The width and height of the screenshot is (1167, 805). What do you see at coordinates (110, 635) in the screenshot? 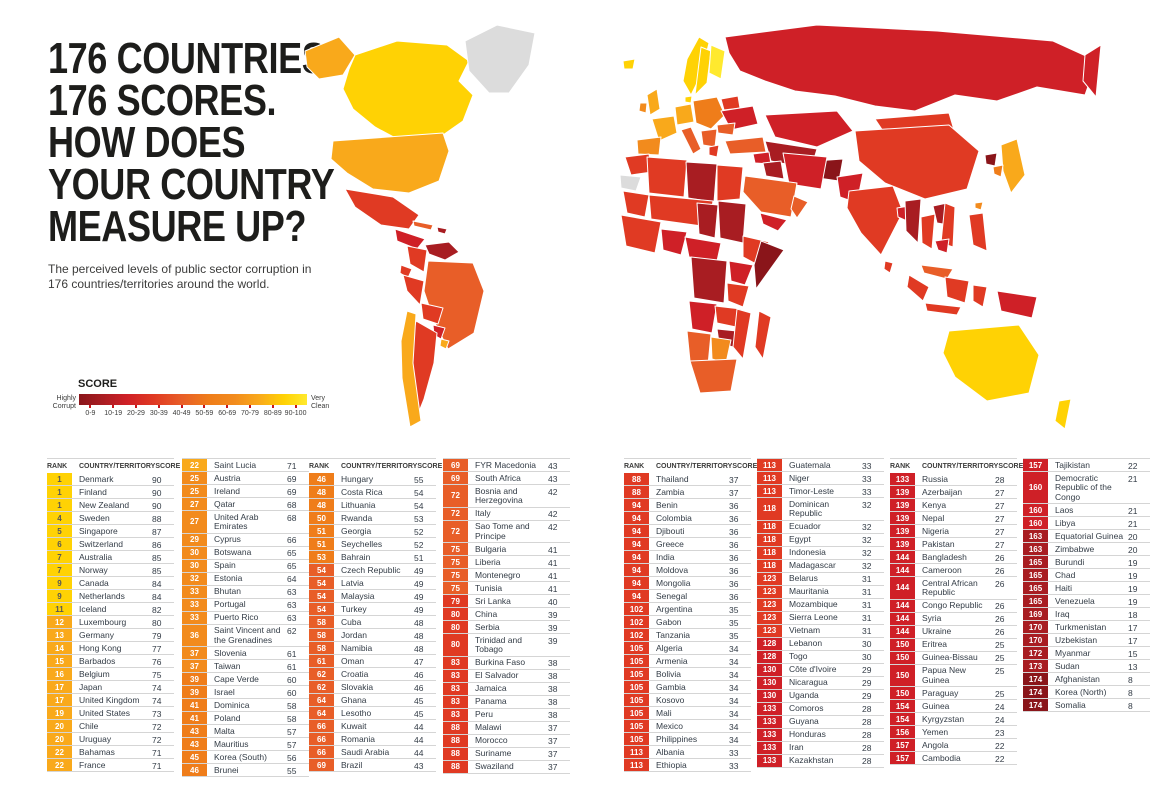
I see `table-row: 13 Germany 79` at bounding box center [110, 635].